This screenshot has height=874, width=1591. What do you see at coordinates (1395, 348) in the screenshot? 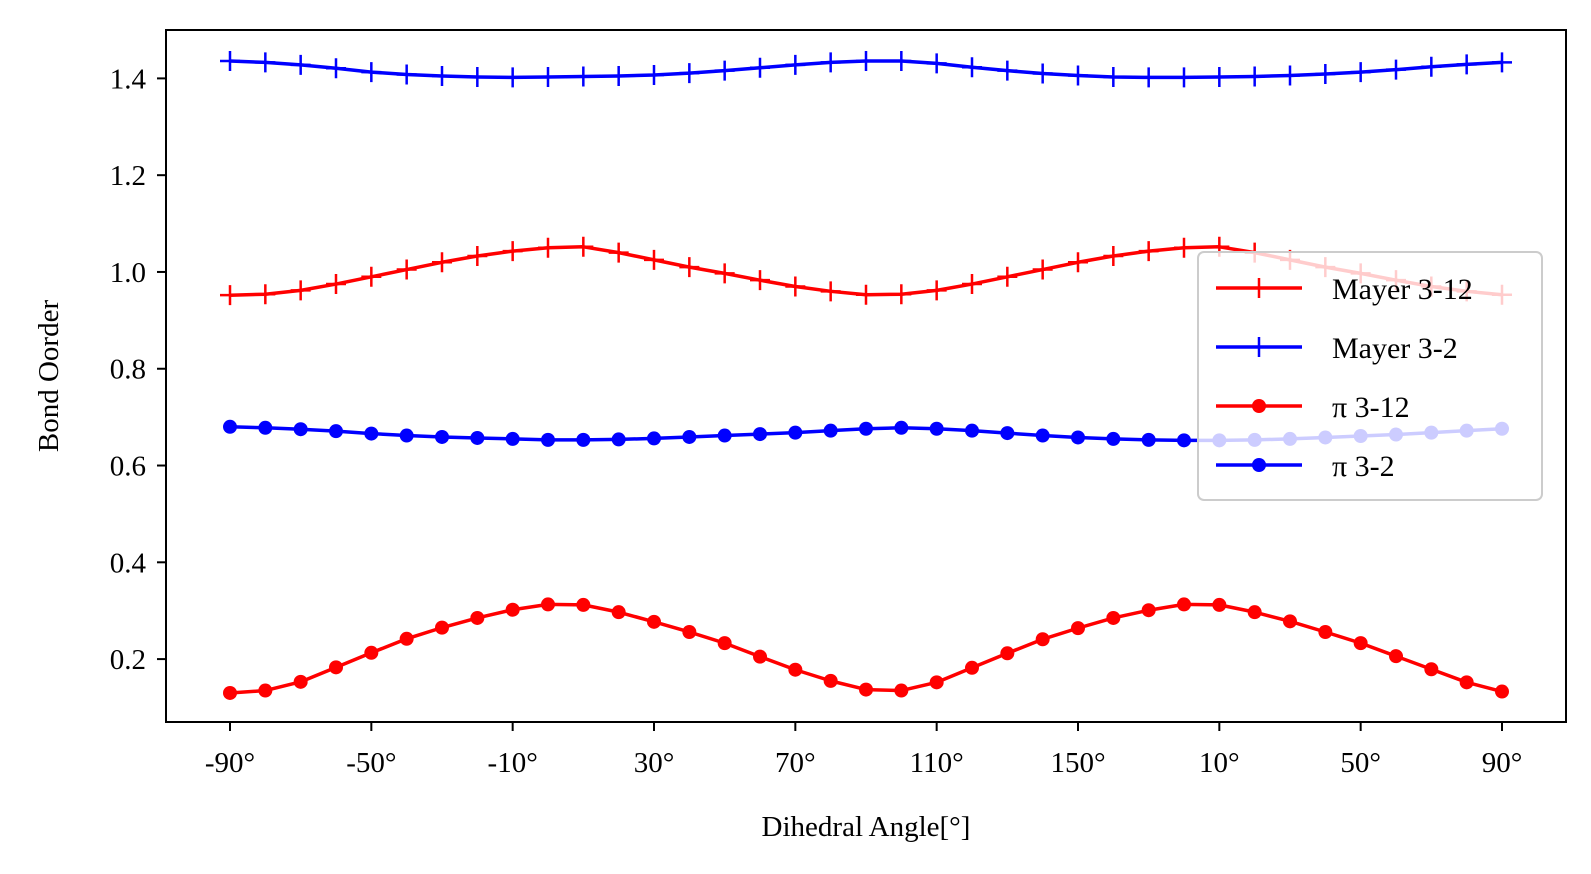
I see `legend-label: Mayer 3-2` at bounding box center [1395, 348].